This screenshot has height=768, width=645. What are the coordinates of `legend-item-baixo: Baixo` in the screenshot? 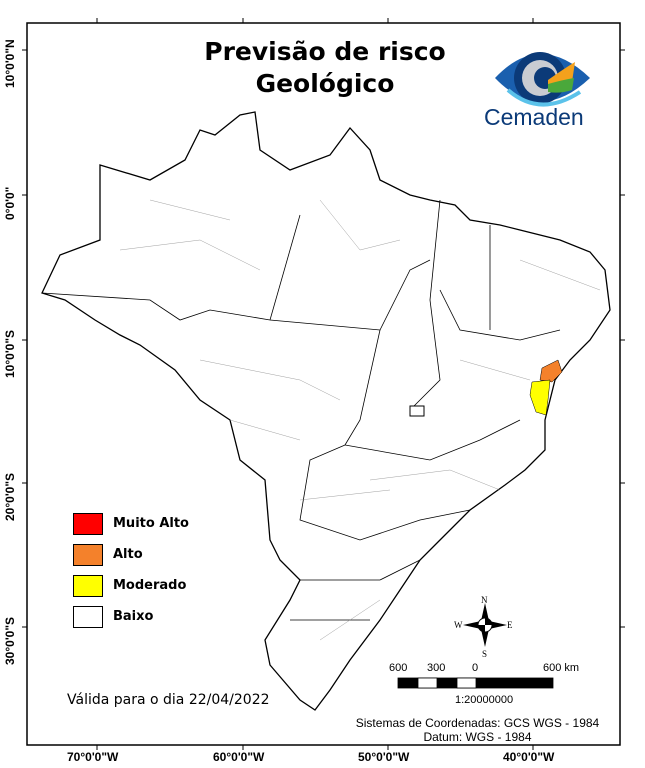 It's located at (131, 616).